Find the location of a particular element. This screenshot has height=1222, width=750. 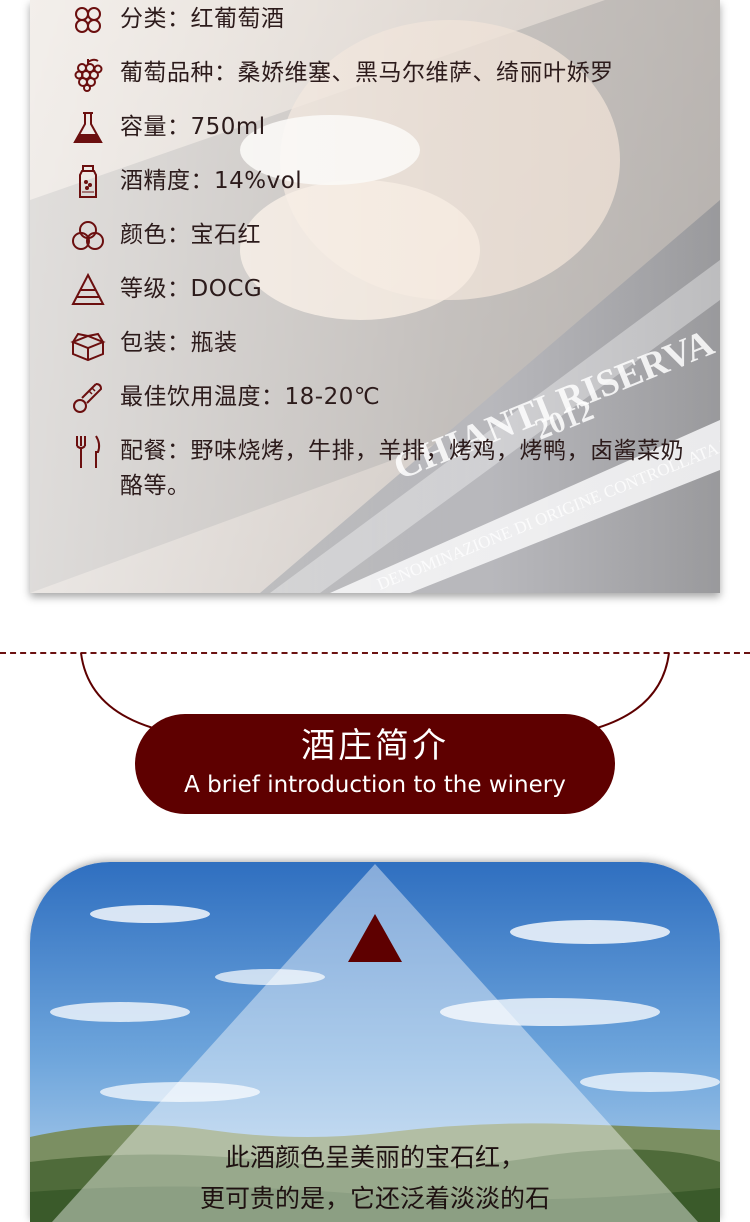

spec-text: 葡萄品种：桑娇维塞、黑马尔维萨、绮丽叶娇罗 is located at coordinates (367, 73).